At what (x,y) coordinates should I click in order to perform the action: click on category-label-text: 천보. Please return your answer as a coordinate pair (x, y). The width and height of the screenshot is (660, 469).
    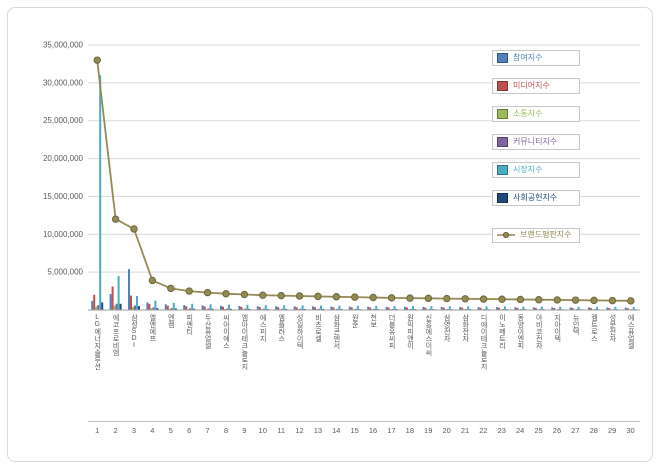
    Looking at the image, I should click on (373, 321).